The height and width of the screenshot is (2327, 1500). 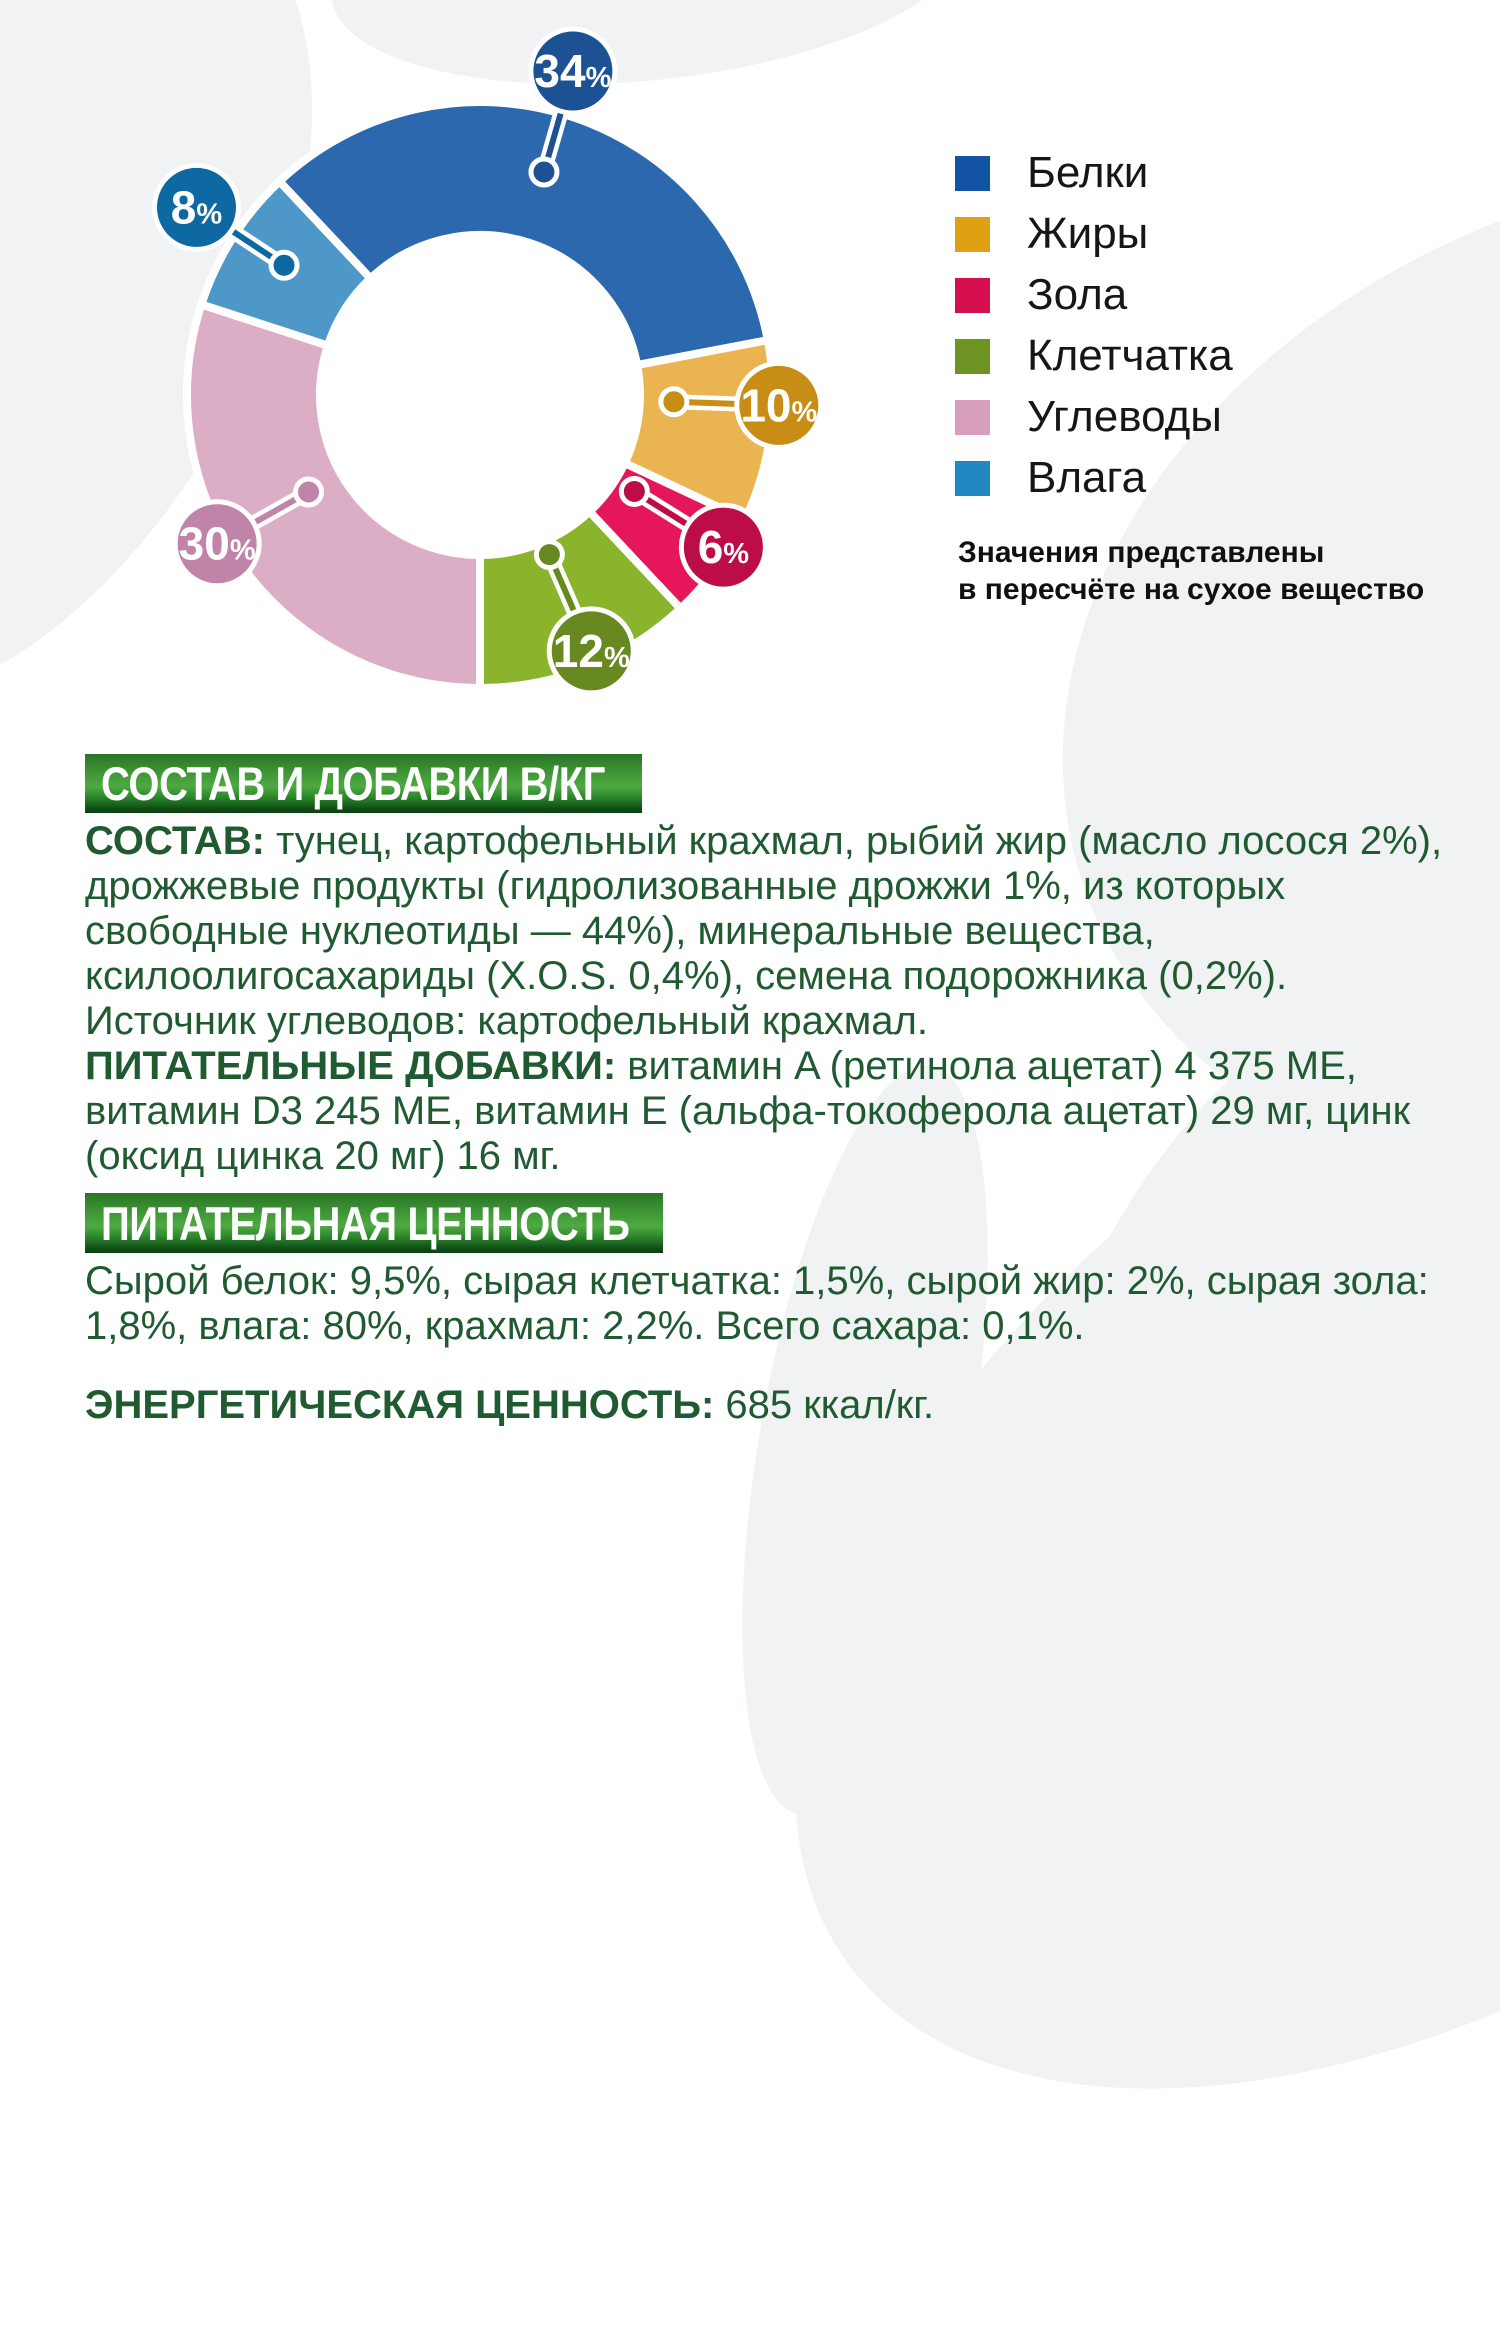 I want to click on donut-chart: 34% 10% 6%12% 30% 8%, so click(x=487, y=361).